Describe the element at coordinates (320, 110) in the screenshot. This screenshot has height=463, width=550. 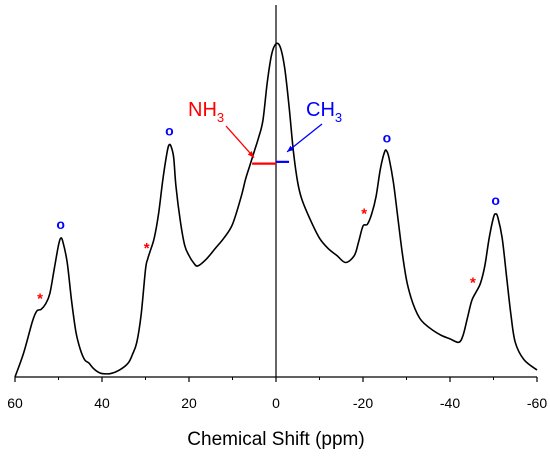
I see `ch3-main-text: CH` at that location.